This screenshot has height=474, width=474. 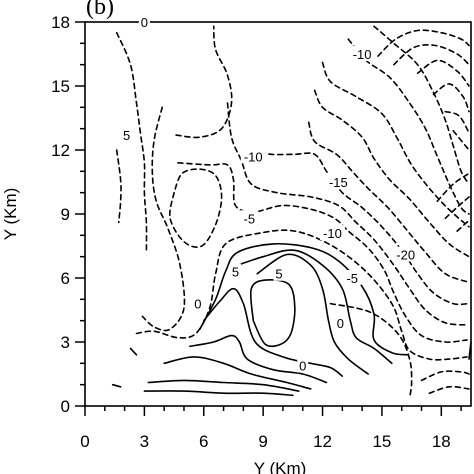 I want to click on contour-label: -20, so click(x=405, y=255).